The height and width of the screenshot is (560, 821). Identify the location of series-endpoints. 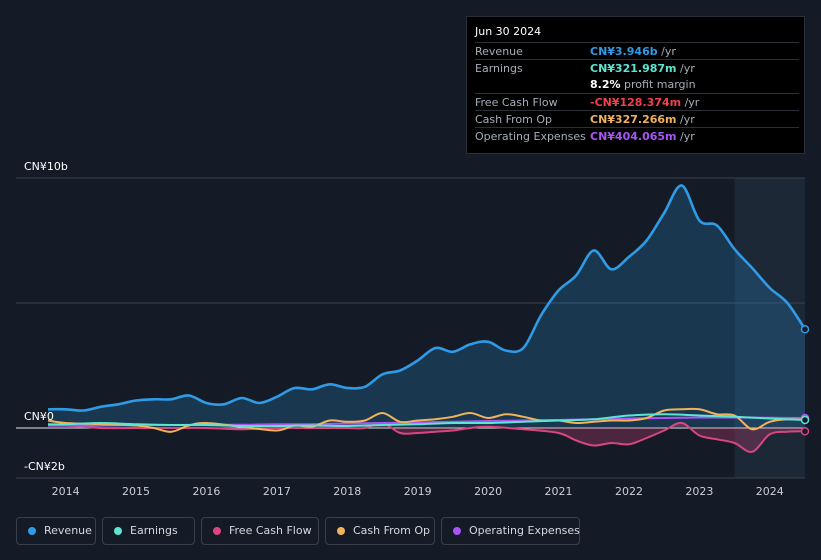
(805, 380).